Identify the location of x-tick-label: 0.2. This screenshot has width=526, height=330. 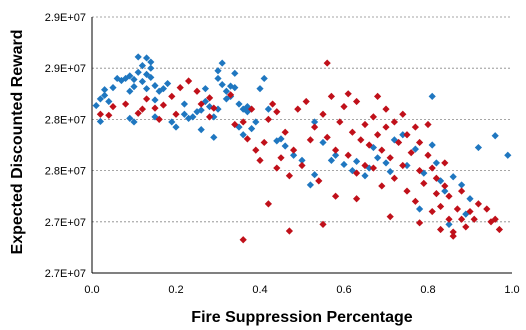
(175, 290).